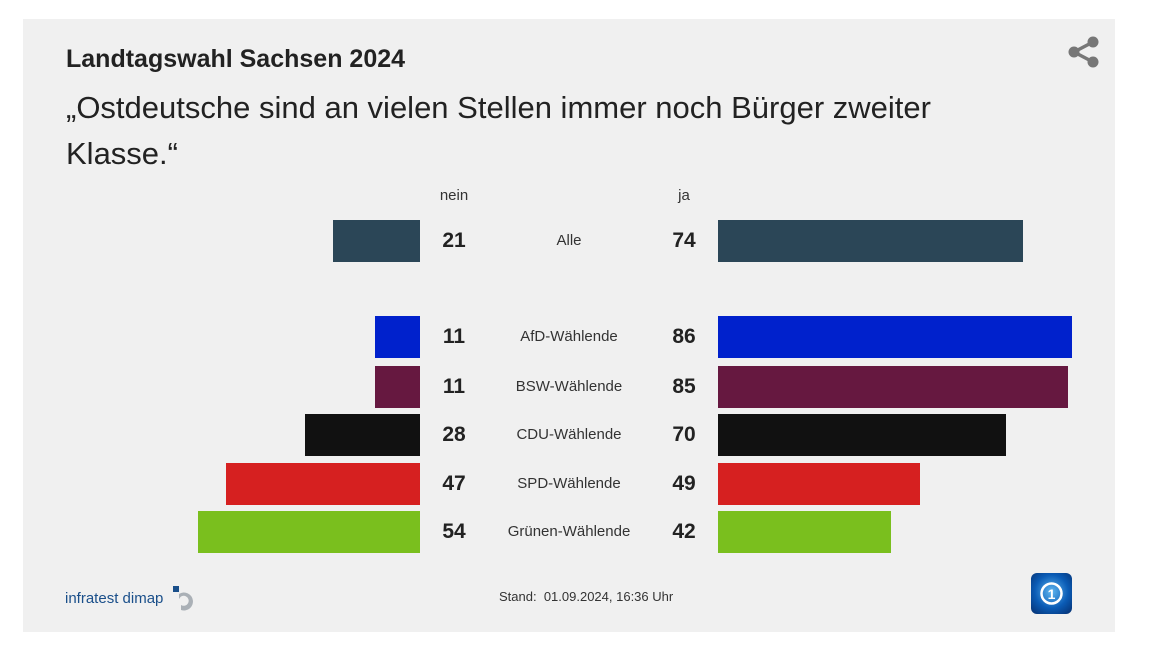  Describe the element at coordinates (454, 240) in the screenshot. I see `value-nein: 21` at that location.